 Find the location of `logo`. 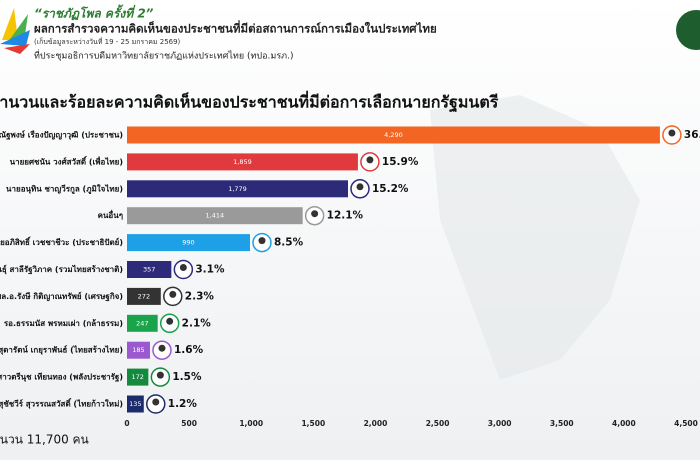

logo is located at coordinates (15, 31).